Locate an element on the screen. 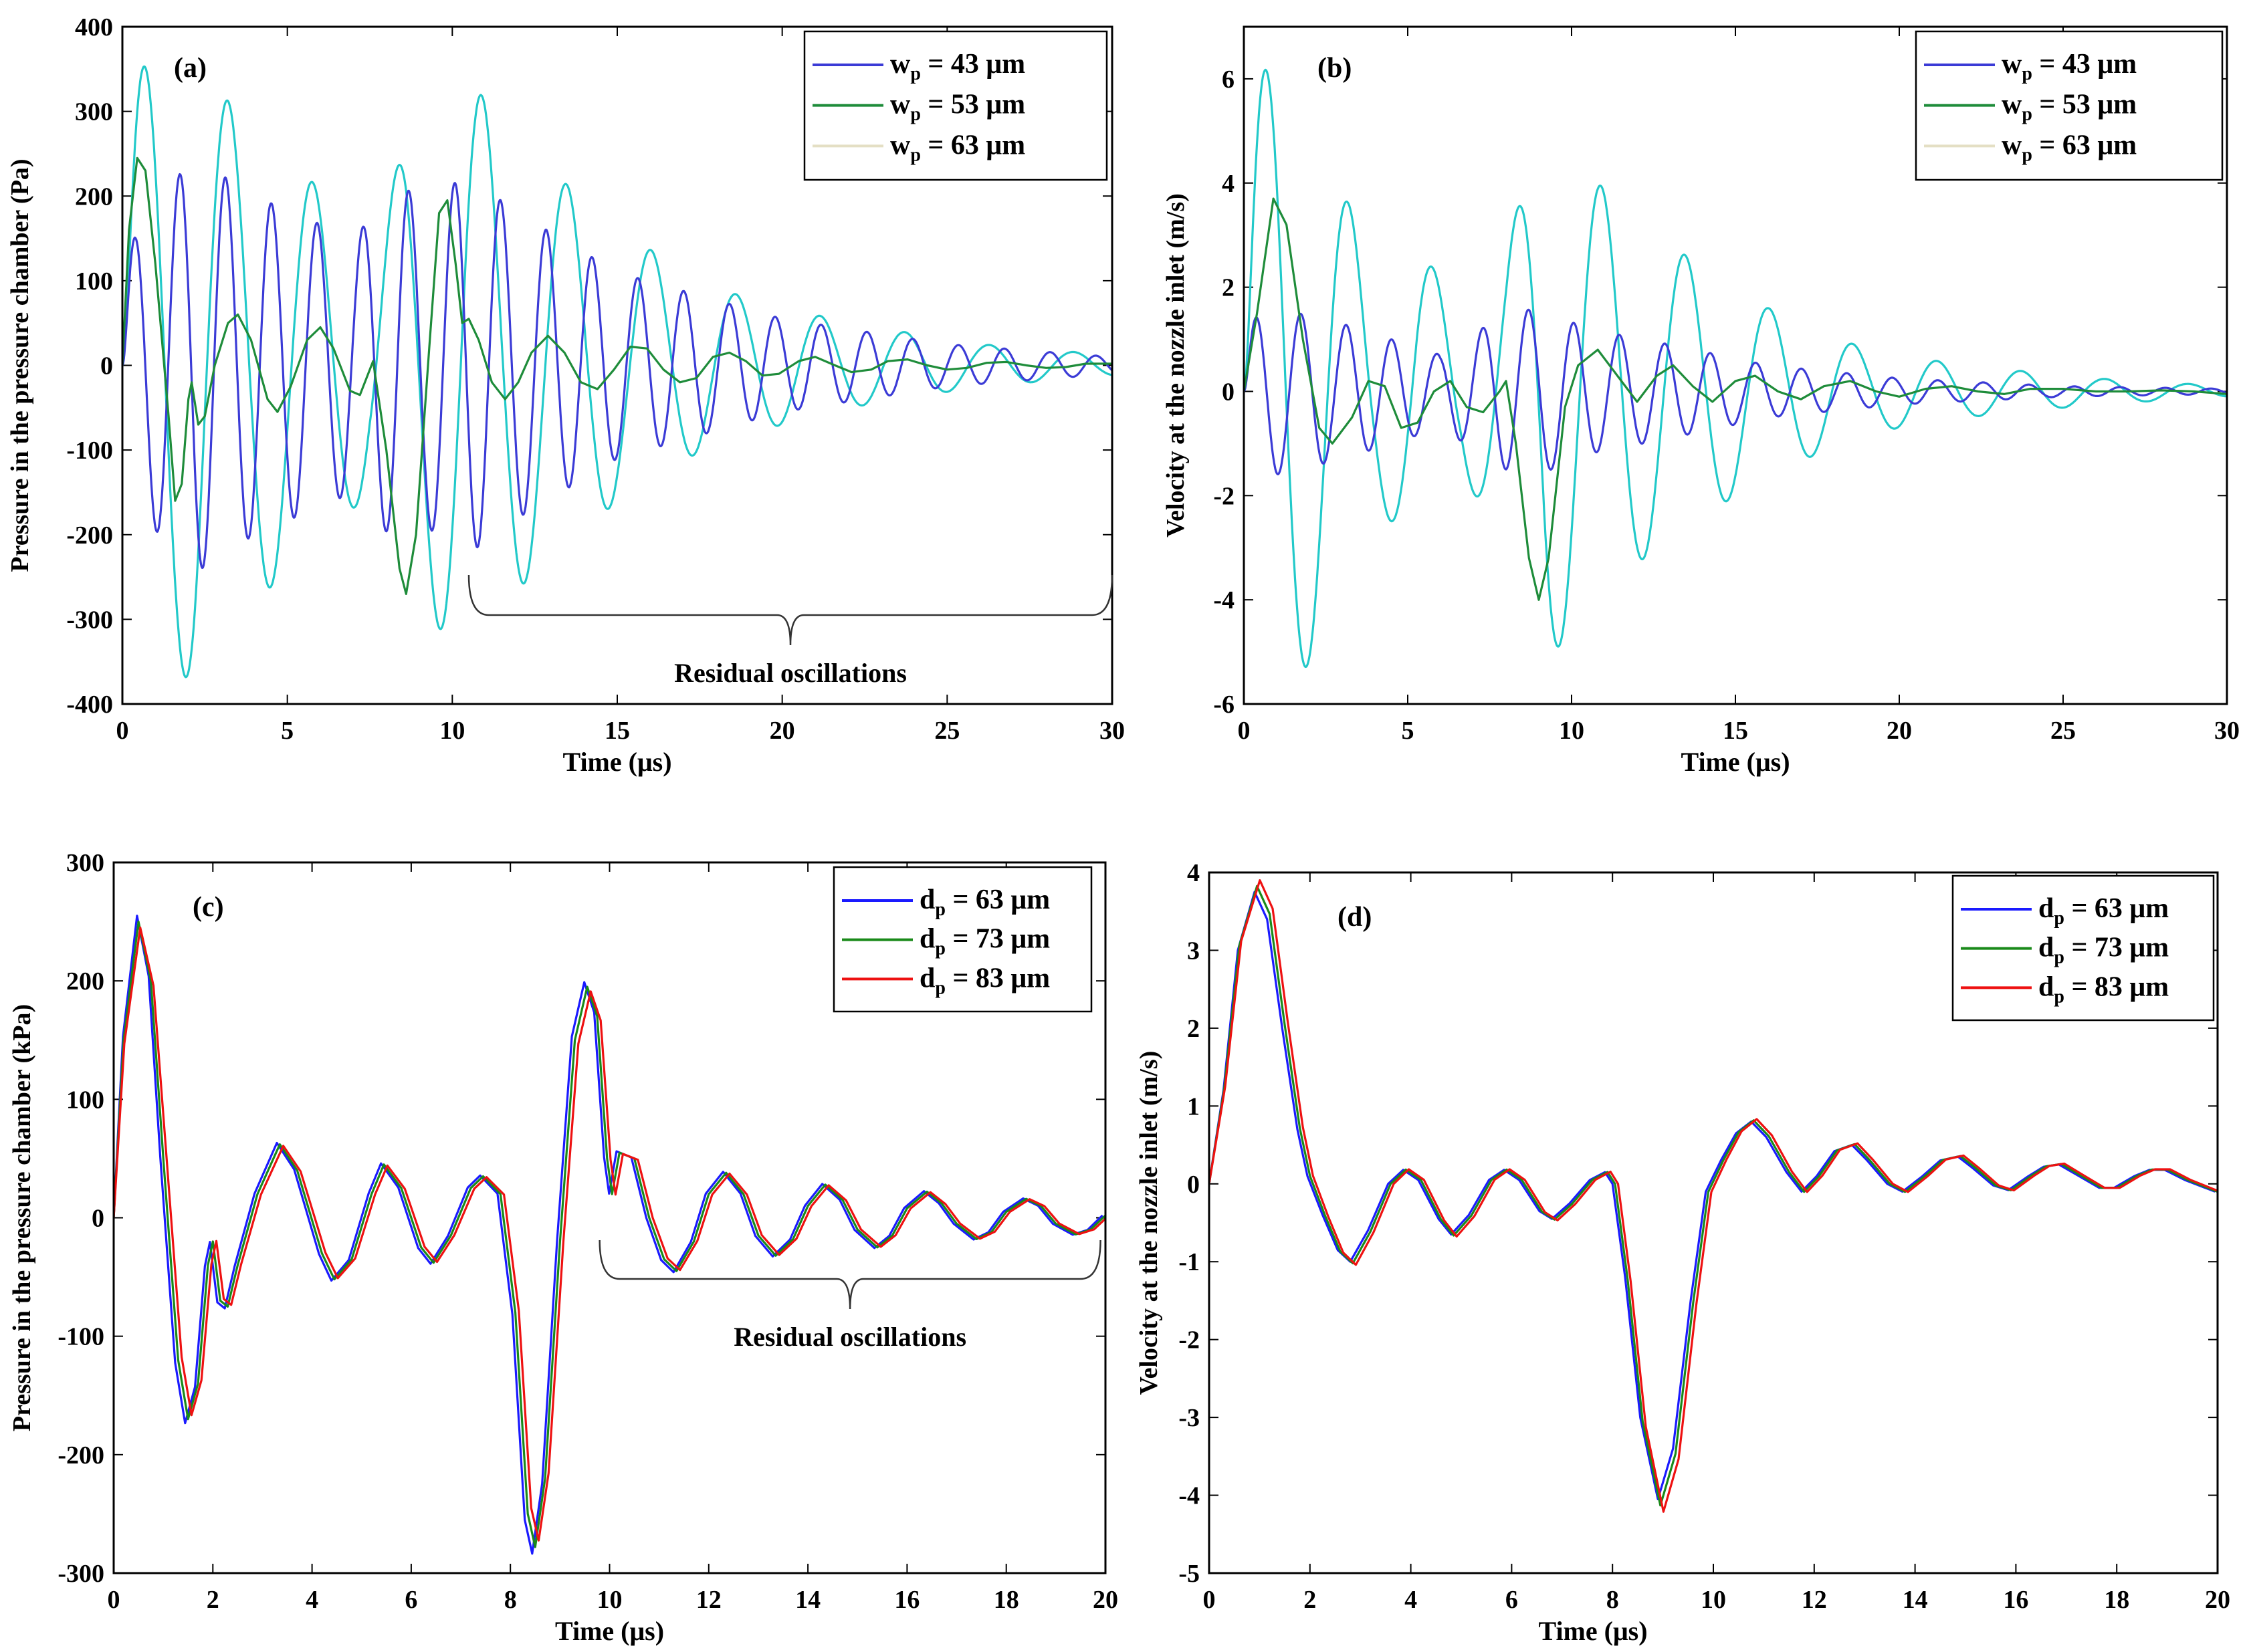 This screenshot has height=1652, width=2245. y-tick-label: 6 is located at coordinates (1228, 80).